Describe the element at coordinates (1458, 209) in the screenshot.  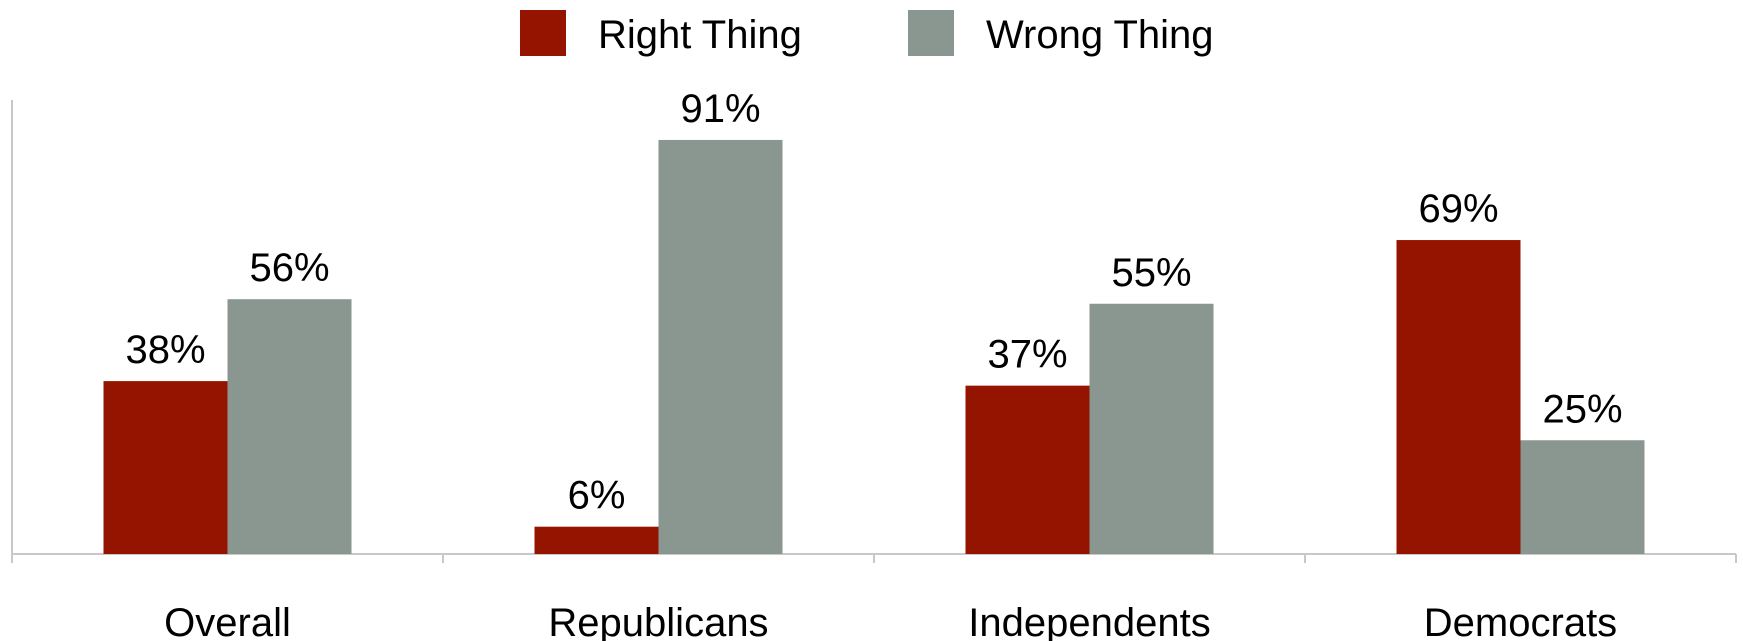
I see `data-label-democrats-right-thing: 69%` at that location.